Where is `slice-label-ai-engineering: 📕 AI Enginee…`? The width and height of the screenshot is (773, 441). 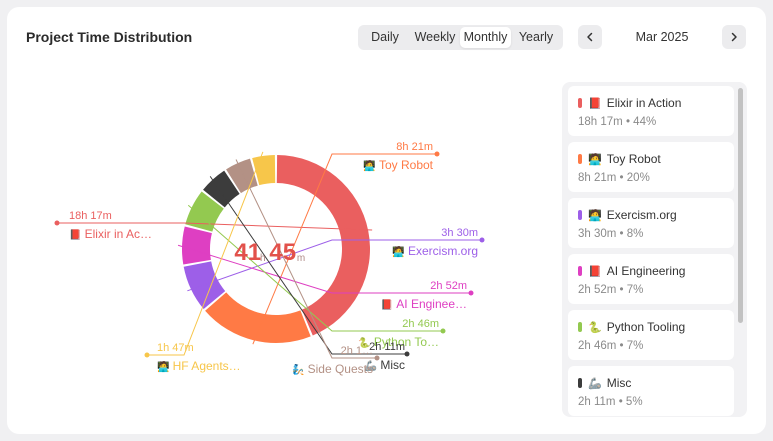
slice-label-ai-engineering: 📕 AI Enginee… is located at coordinates (424, 304).